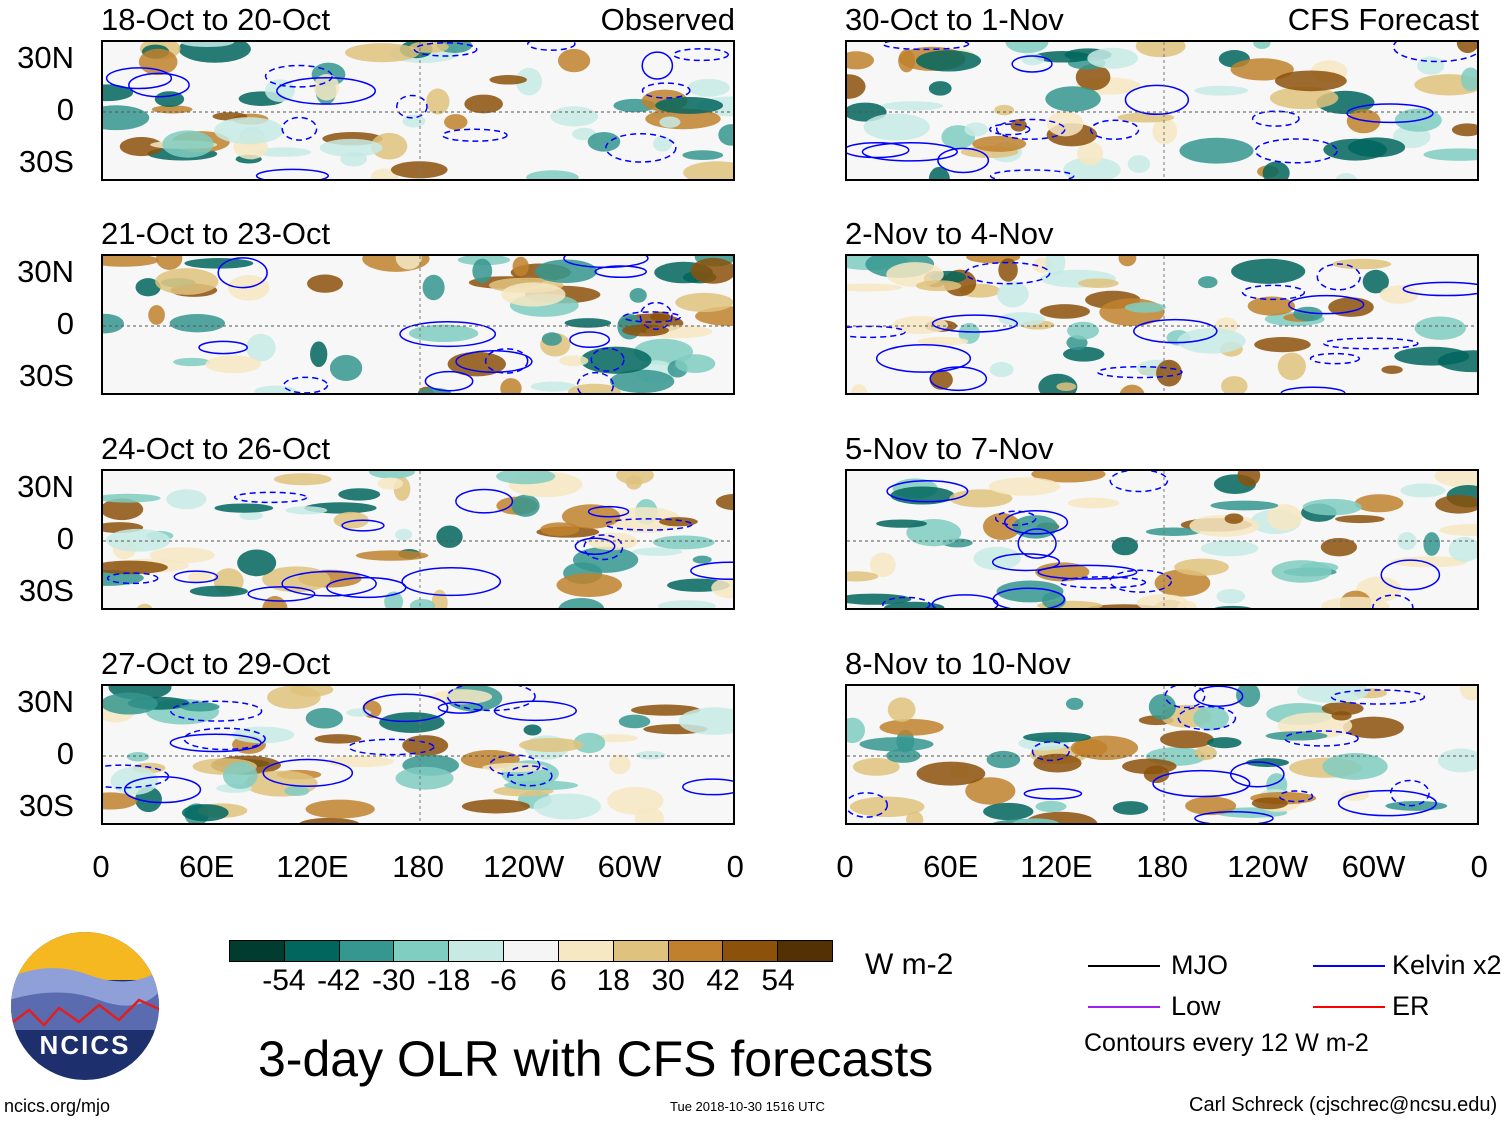 The height and width of the screenshot is (1121, 1510). Describe the element at coordinates (778, 980) in the screenshot. I see `colorbar-label: 54` at that location.